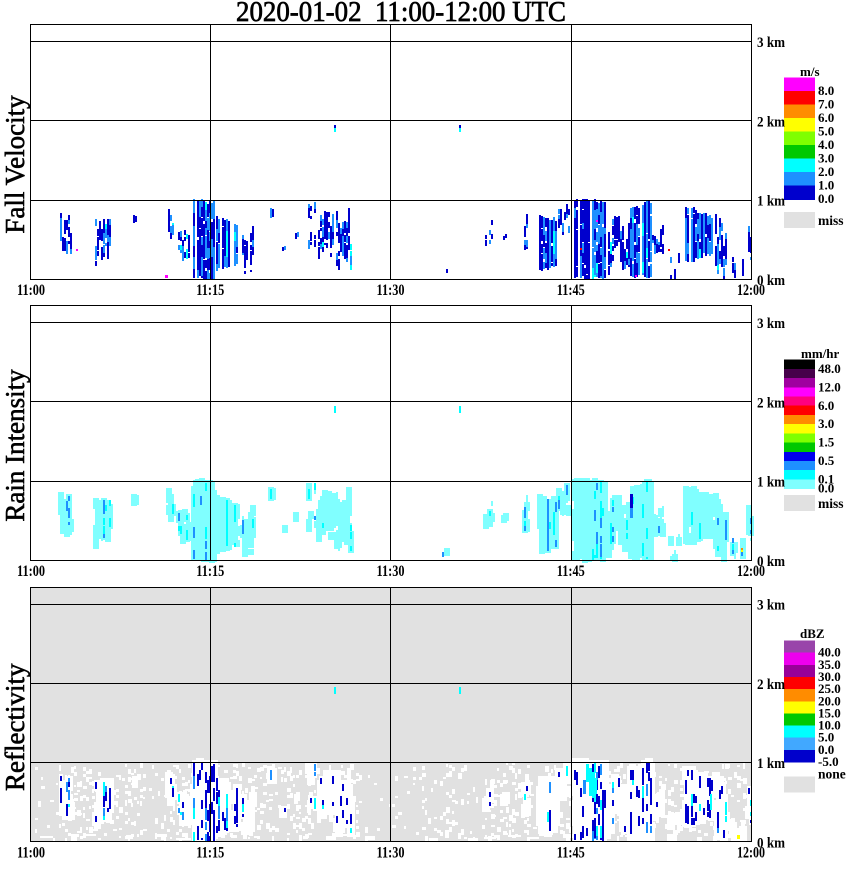 The image size is (850, 873). What do you see at coordinates (826, 185) in the screenshot?
I see `svg-text: 1.0` at bounding box center [826, 185].